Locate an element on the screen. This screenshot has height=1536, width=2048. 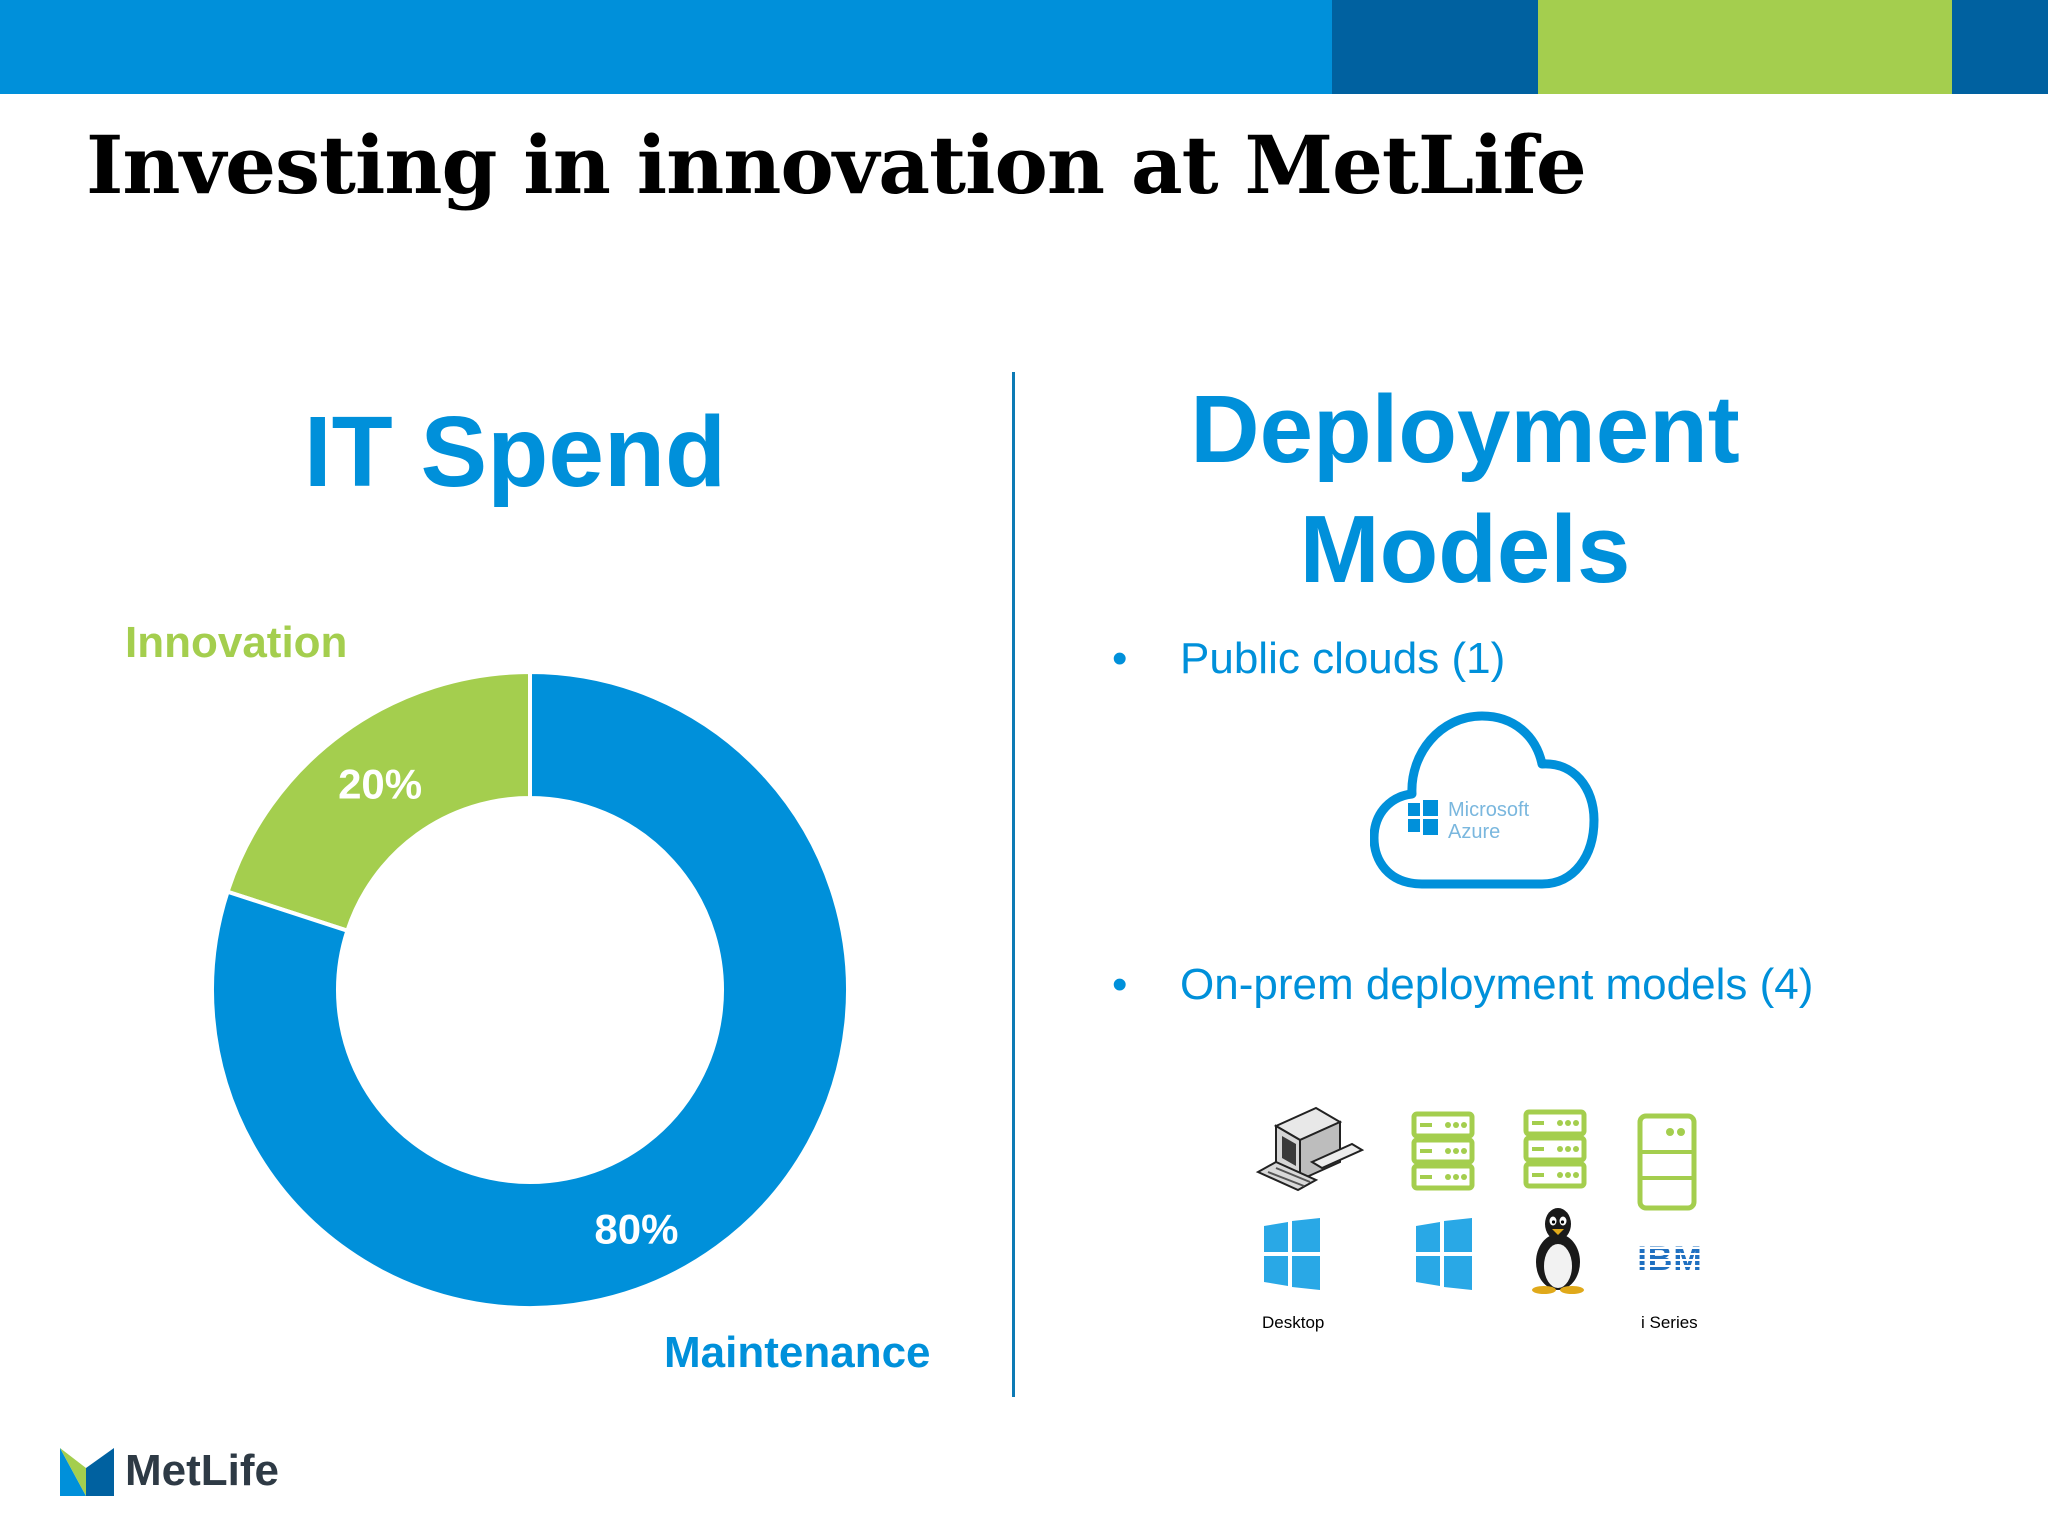
deployment-heading-line-1: Deployment is located at coordinates (1465, 429).